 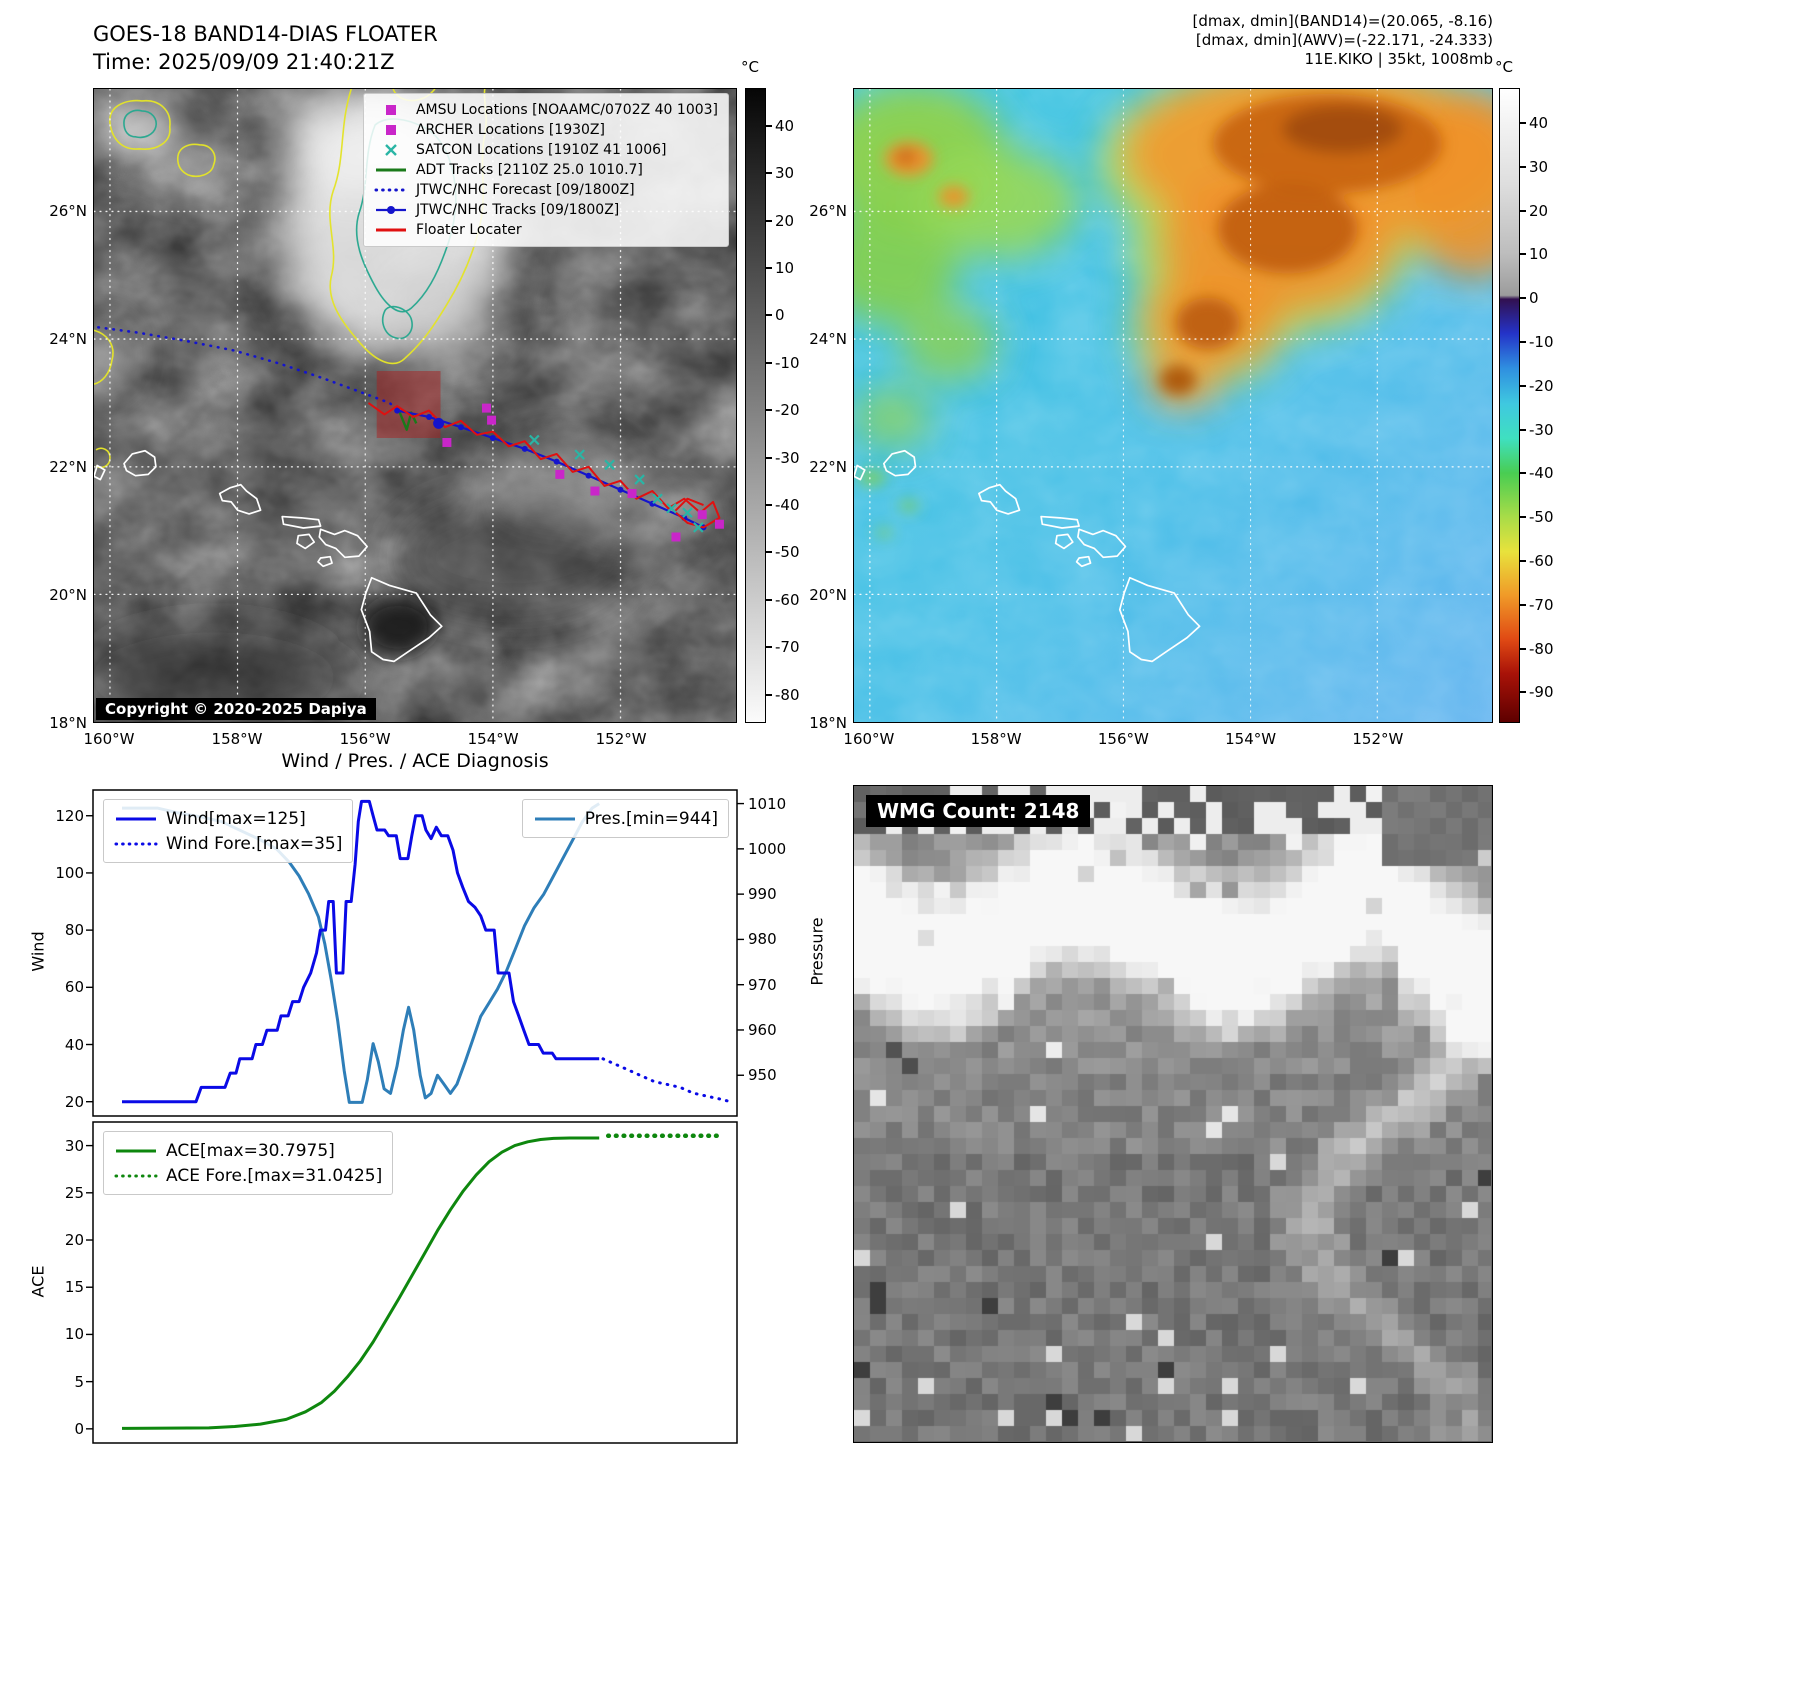 I want to click on awv-lat-tick-label: 22°N, so click(x=828, y=466).